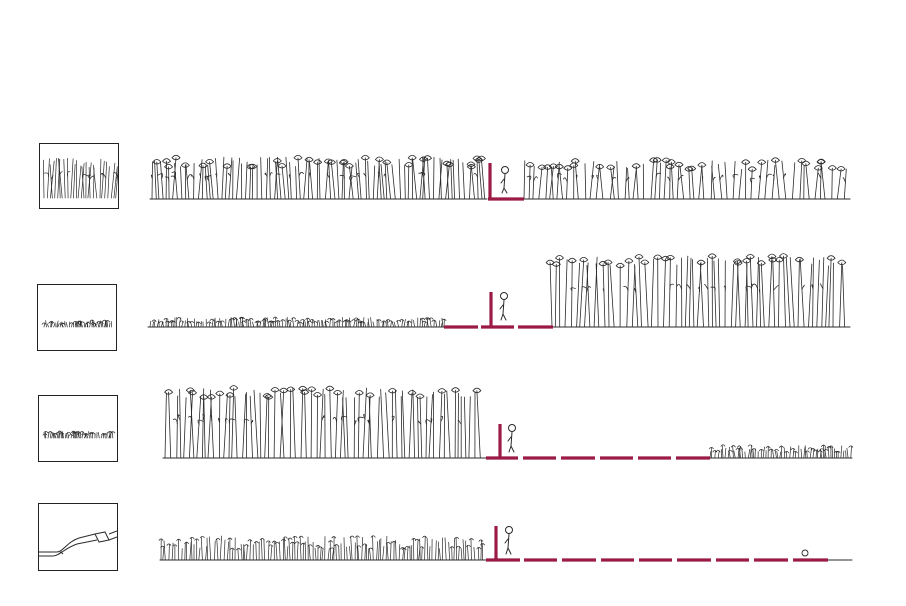 The height and width of the screenshot is (606, 906). I want to click on standing-person-icon, so click(511, 438).